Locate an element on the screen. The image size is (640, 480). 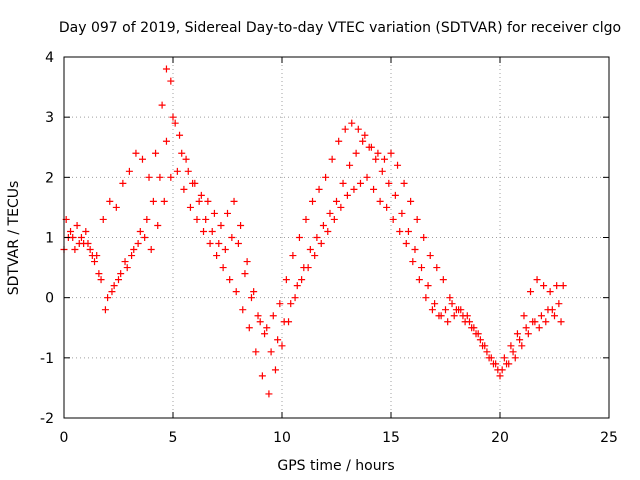
x-tick-label: 5 is located at coordinates (173, 438).